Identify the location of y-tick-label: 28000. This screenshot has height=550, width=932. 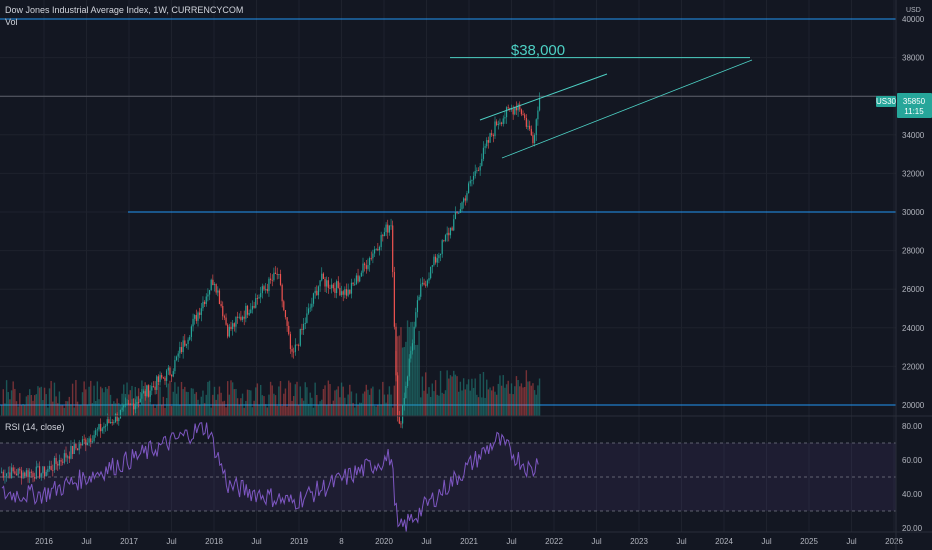
(913, 251).